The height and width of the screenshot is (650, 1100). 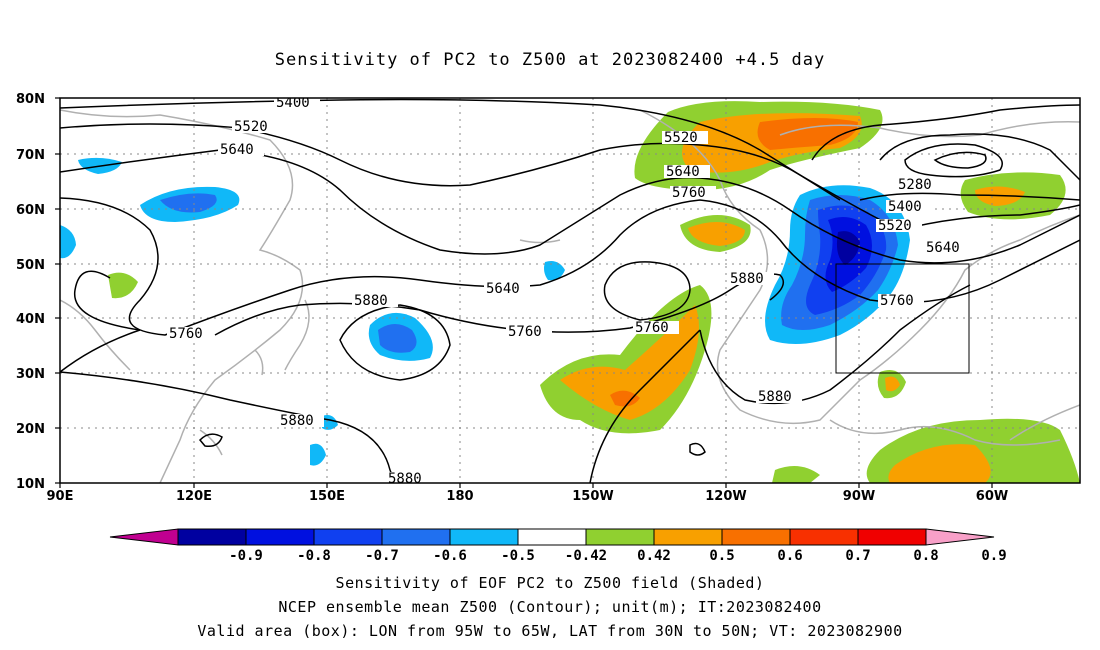 I want to click on lat-label: 80N, so click(x=30, y=99).